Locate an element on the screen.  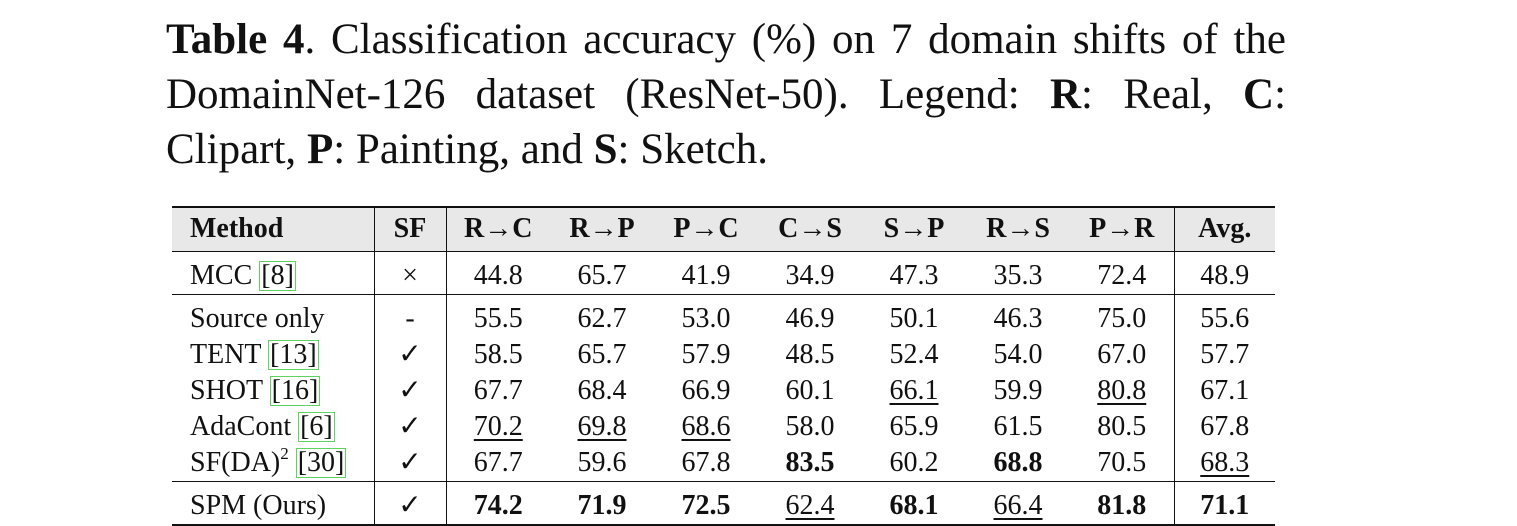
value-cell: 70.5 is located at coordinates (1122, 462).